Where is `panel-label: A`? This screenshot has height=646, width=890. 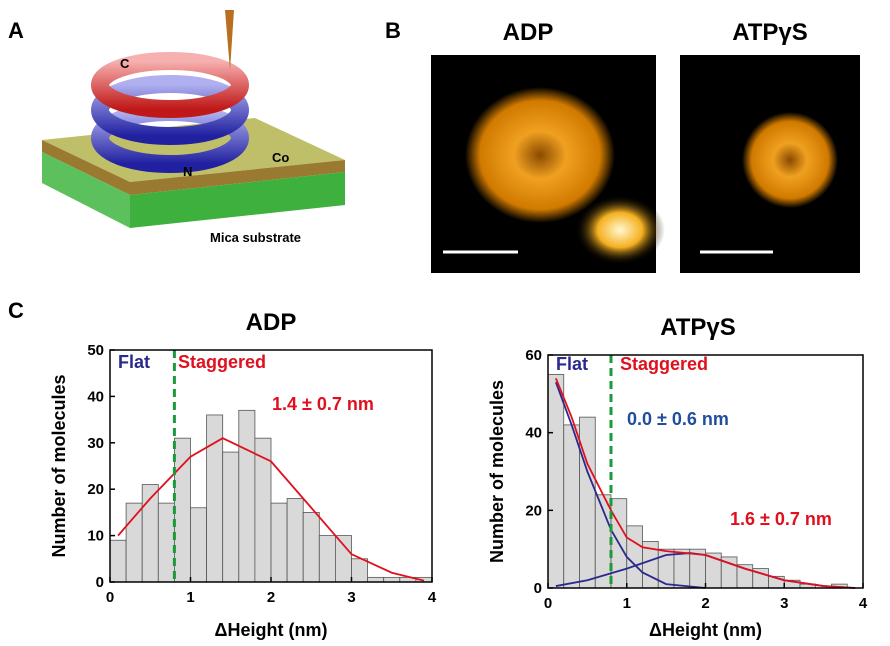
panel-label: A is located at coordinates (16, 30).